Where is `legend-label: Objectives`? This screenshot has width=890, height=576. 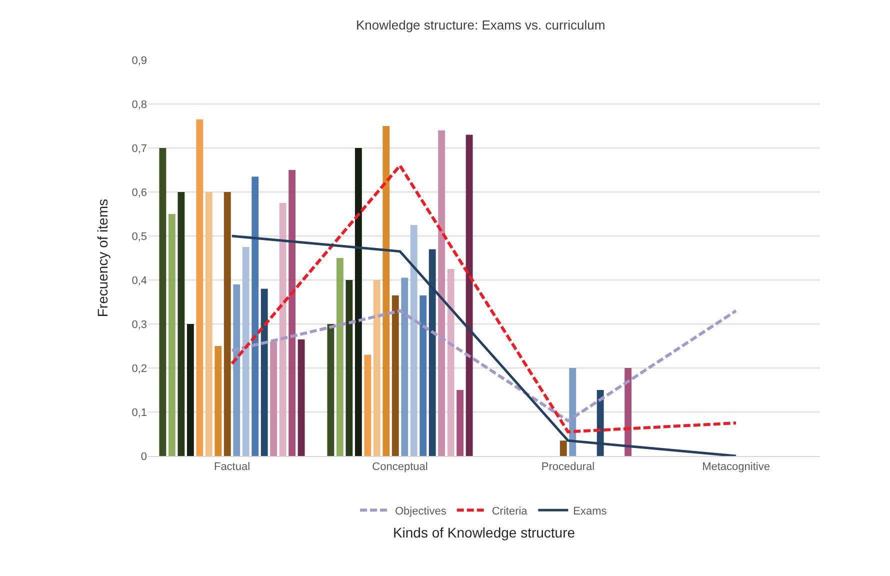
legend-label: Objectives is located at coordinates (421, 511).